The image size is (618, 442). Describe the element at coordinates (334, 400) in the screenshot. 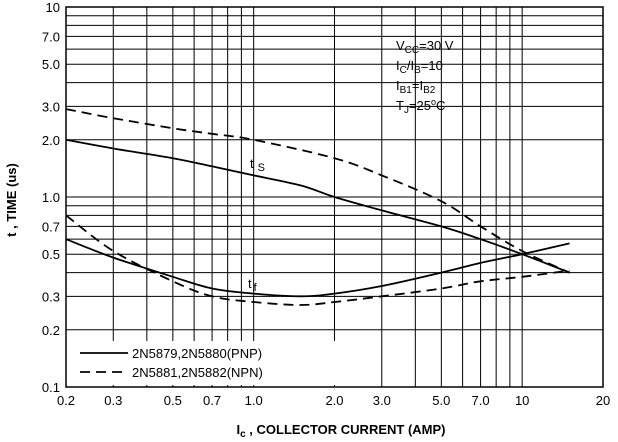

I see `x-tick-label: 2.0` at that location.